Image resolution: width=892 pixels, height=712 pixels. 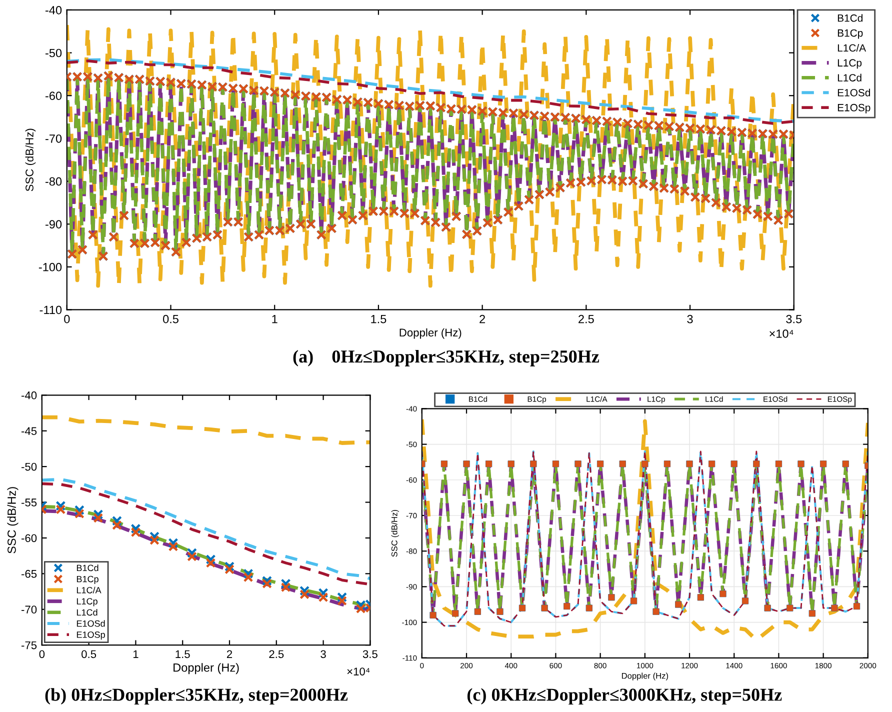 What do you see at coordinates (624, 696) in the screenshot?
I see `text: (c) 0KHz≤Doppler≤3000KHz, step=50Hz` at bounding box center [624, 696].